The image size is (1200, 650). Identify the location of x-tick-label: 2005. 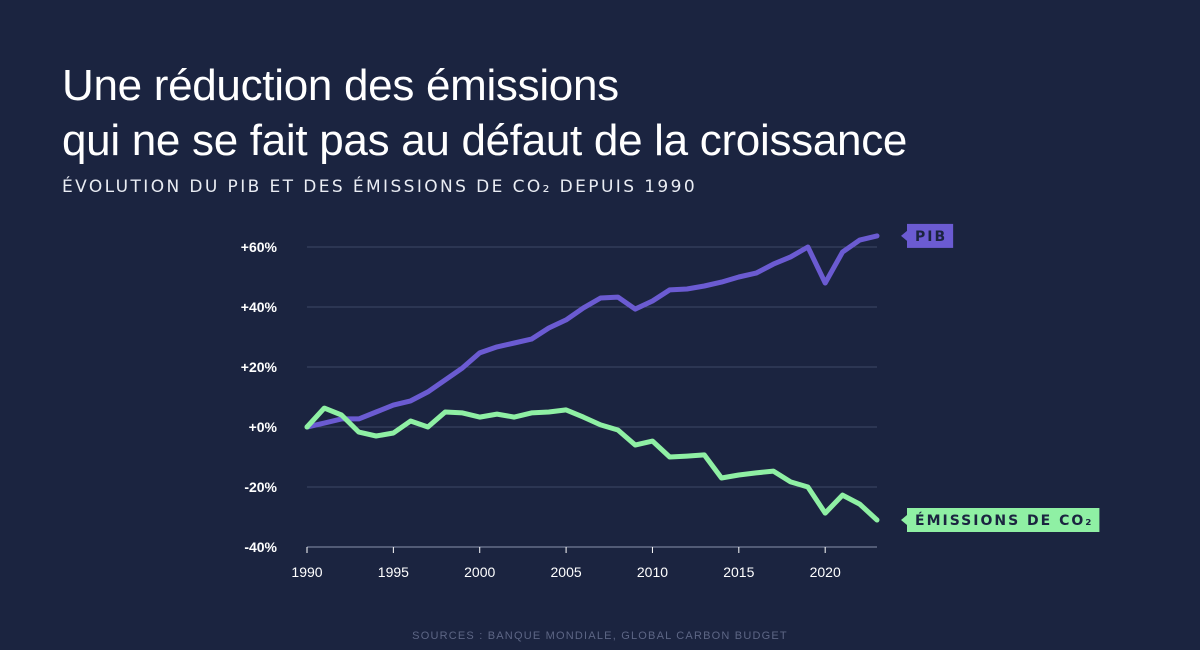
(566, 572).